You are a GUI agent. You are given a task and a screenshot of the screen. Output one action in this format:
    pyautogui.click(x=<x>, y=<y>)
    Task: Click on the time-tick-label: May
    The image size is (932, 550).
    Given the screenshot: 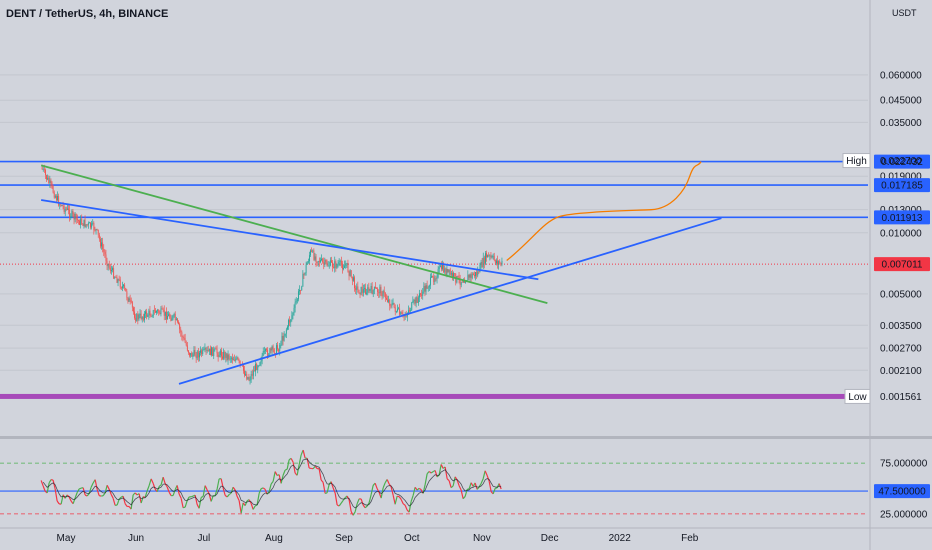 What is the action you would take?
    pyautogui.click(x=66, y=538)
    